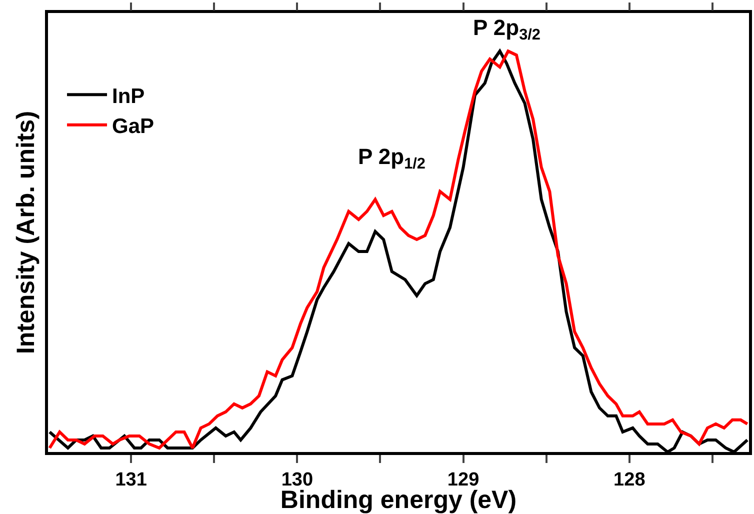  What do you see at coordinates (131, 480) in the screenshot?
I see `x-tick-label: 131` at bounding box center [131, 480].